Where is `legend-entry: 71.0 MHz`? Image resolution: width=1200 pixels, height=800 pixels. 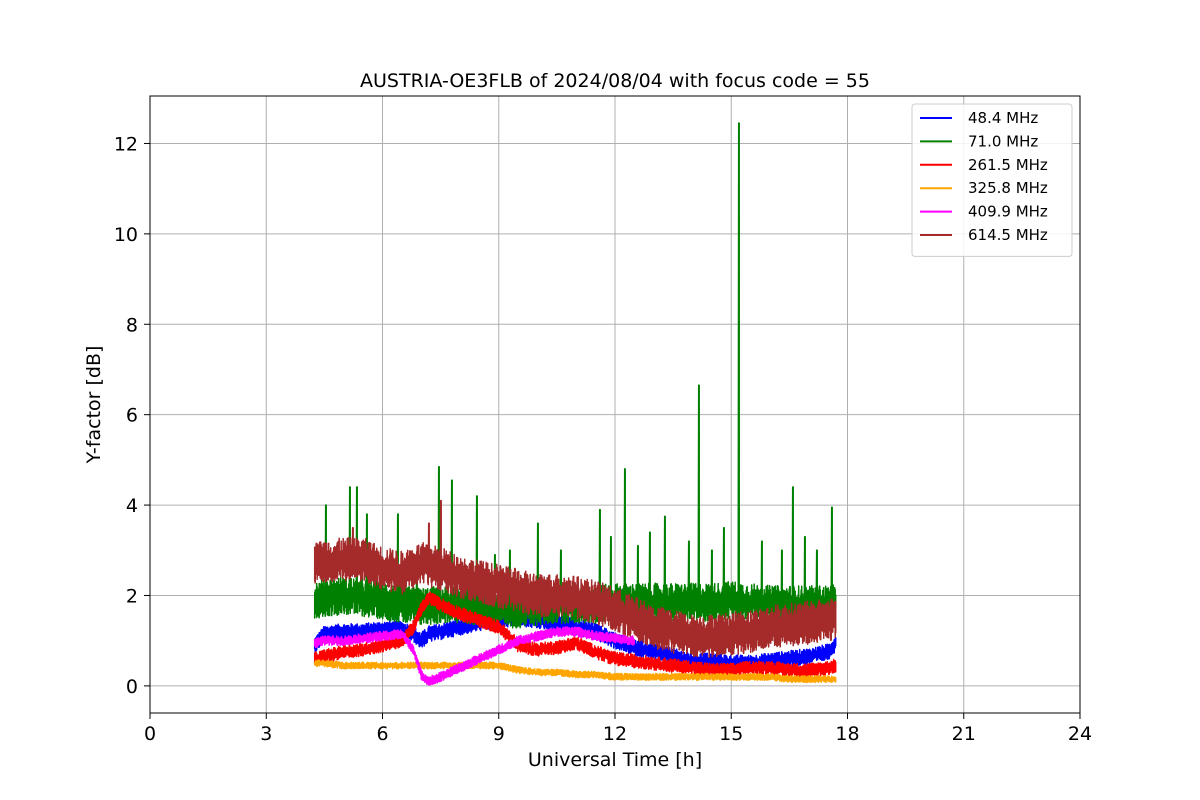
legend-entry: 71.0 MHz is located at coordinates (1003, 141).